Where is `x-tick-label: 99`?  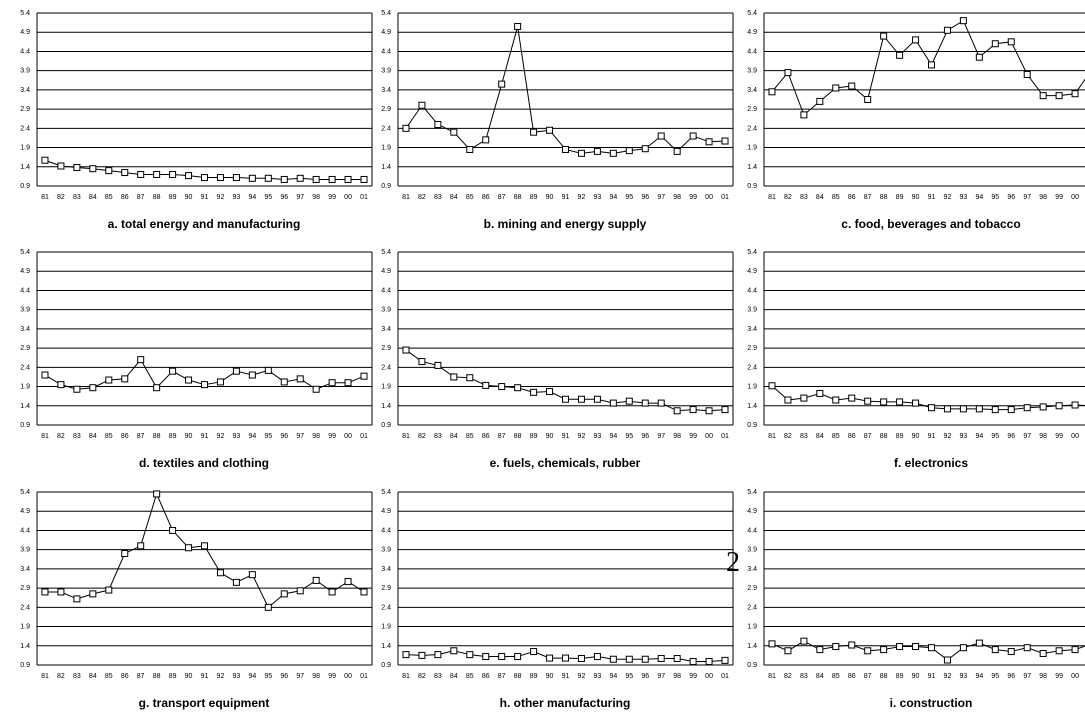
x-tick-label: 99 is located at coordinates (332, 197).